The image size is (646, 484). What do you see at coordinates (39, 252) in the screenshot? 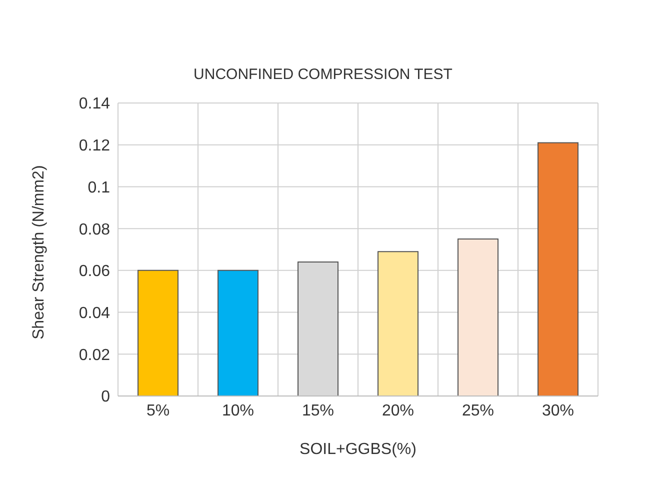
I see `y-axis-title: Shear Strength (N/mm2)` at bounding box center [39, 252].